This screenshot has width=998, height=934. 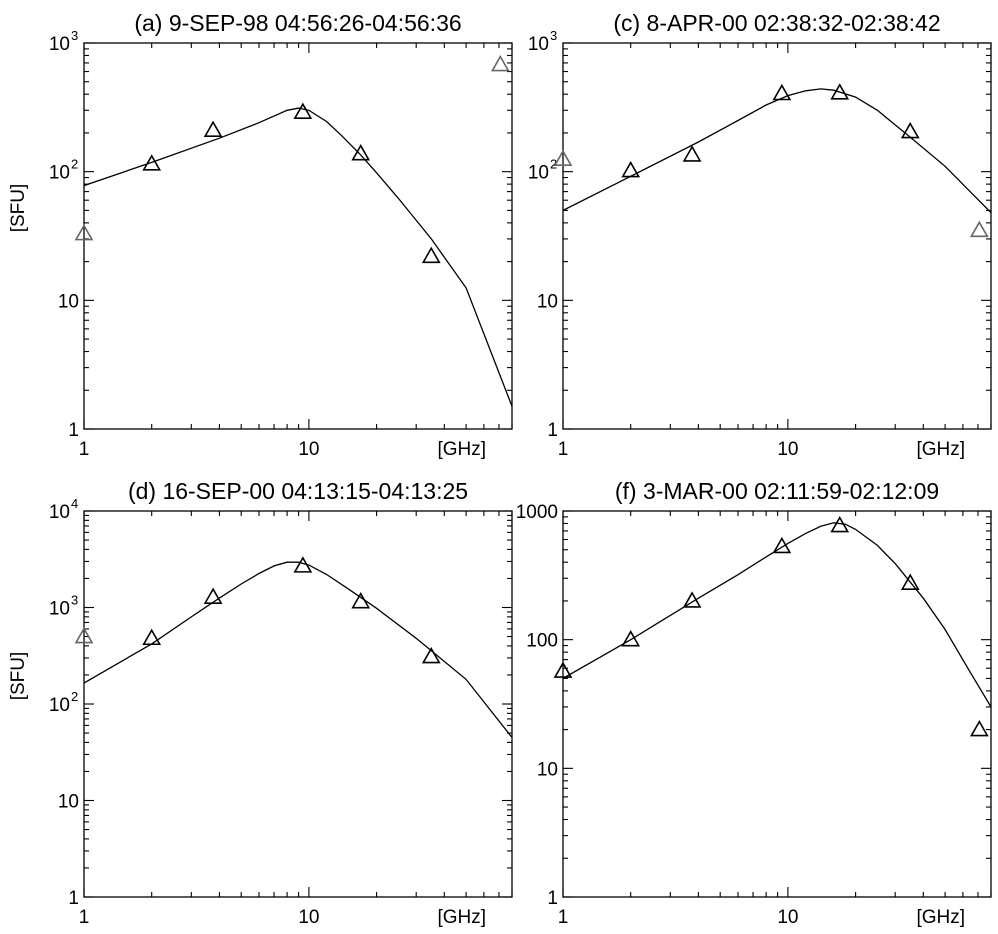 What do you see at coordinates (777, 491) in the screenshot?
I see `chart-title: (f) 3-MAR-00 02:11:59-02:12:09` at bounding box center [777, 491].